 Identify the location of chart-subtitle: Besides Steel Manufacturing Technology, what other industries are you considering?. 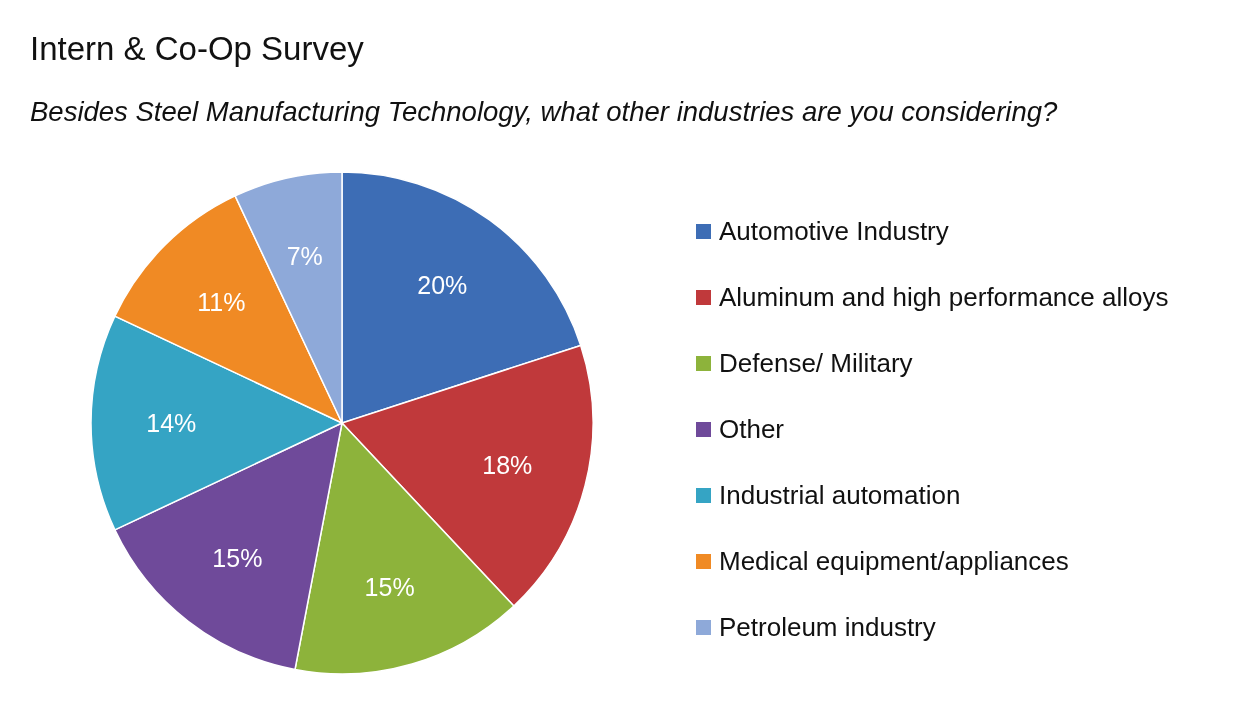
(544, 112).